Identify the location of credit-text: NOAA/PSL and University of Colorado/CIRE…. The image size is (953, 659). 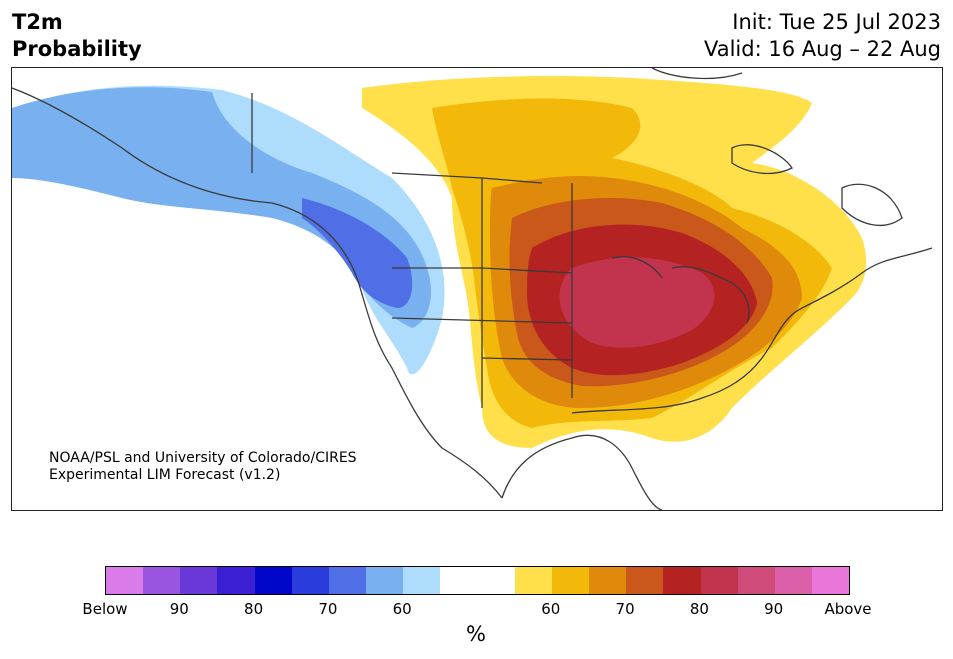
(203, 467).